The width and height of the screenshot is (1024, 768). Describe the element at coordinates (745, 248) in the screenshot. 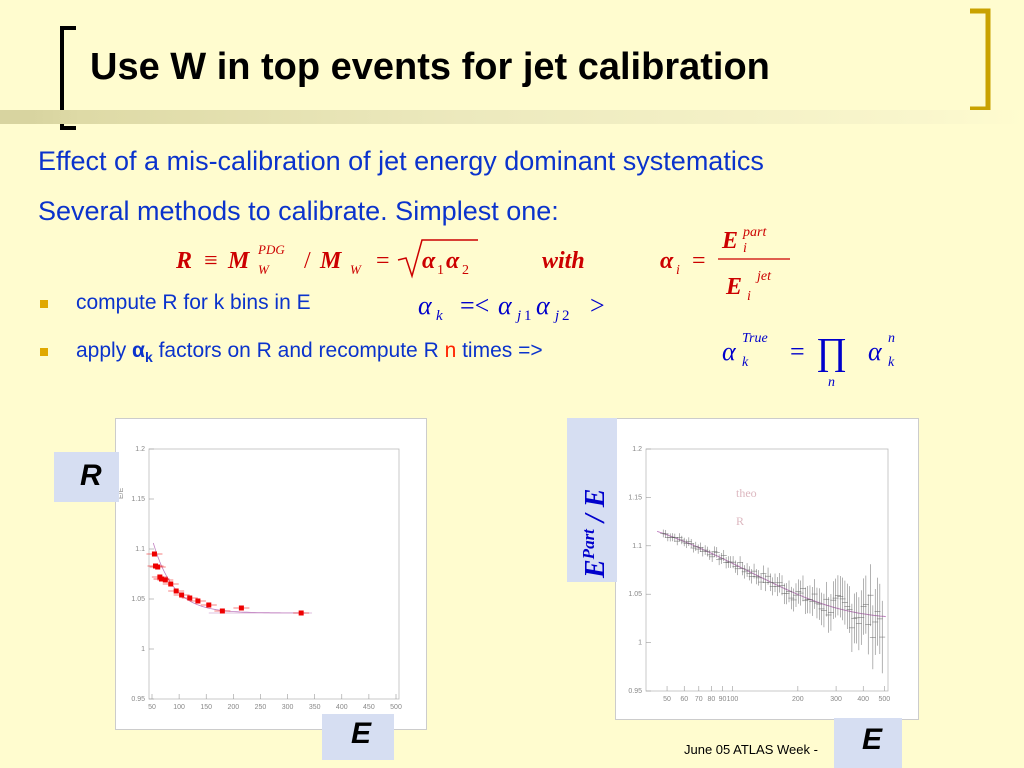

I see `formula-i-num: i` at that location.